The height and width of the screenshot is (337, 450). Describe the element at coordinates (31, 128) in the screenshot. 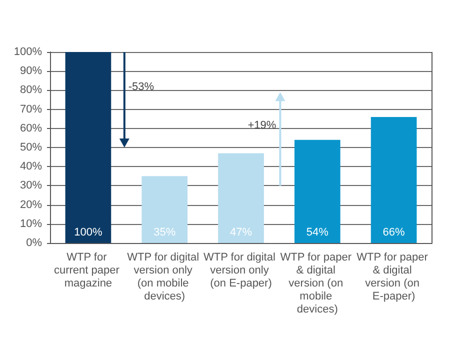

I see `y-tick-label: 60%` at that location.